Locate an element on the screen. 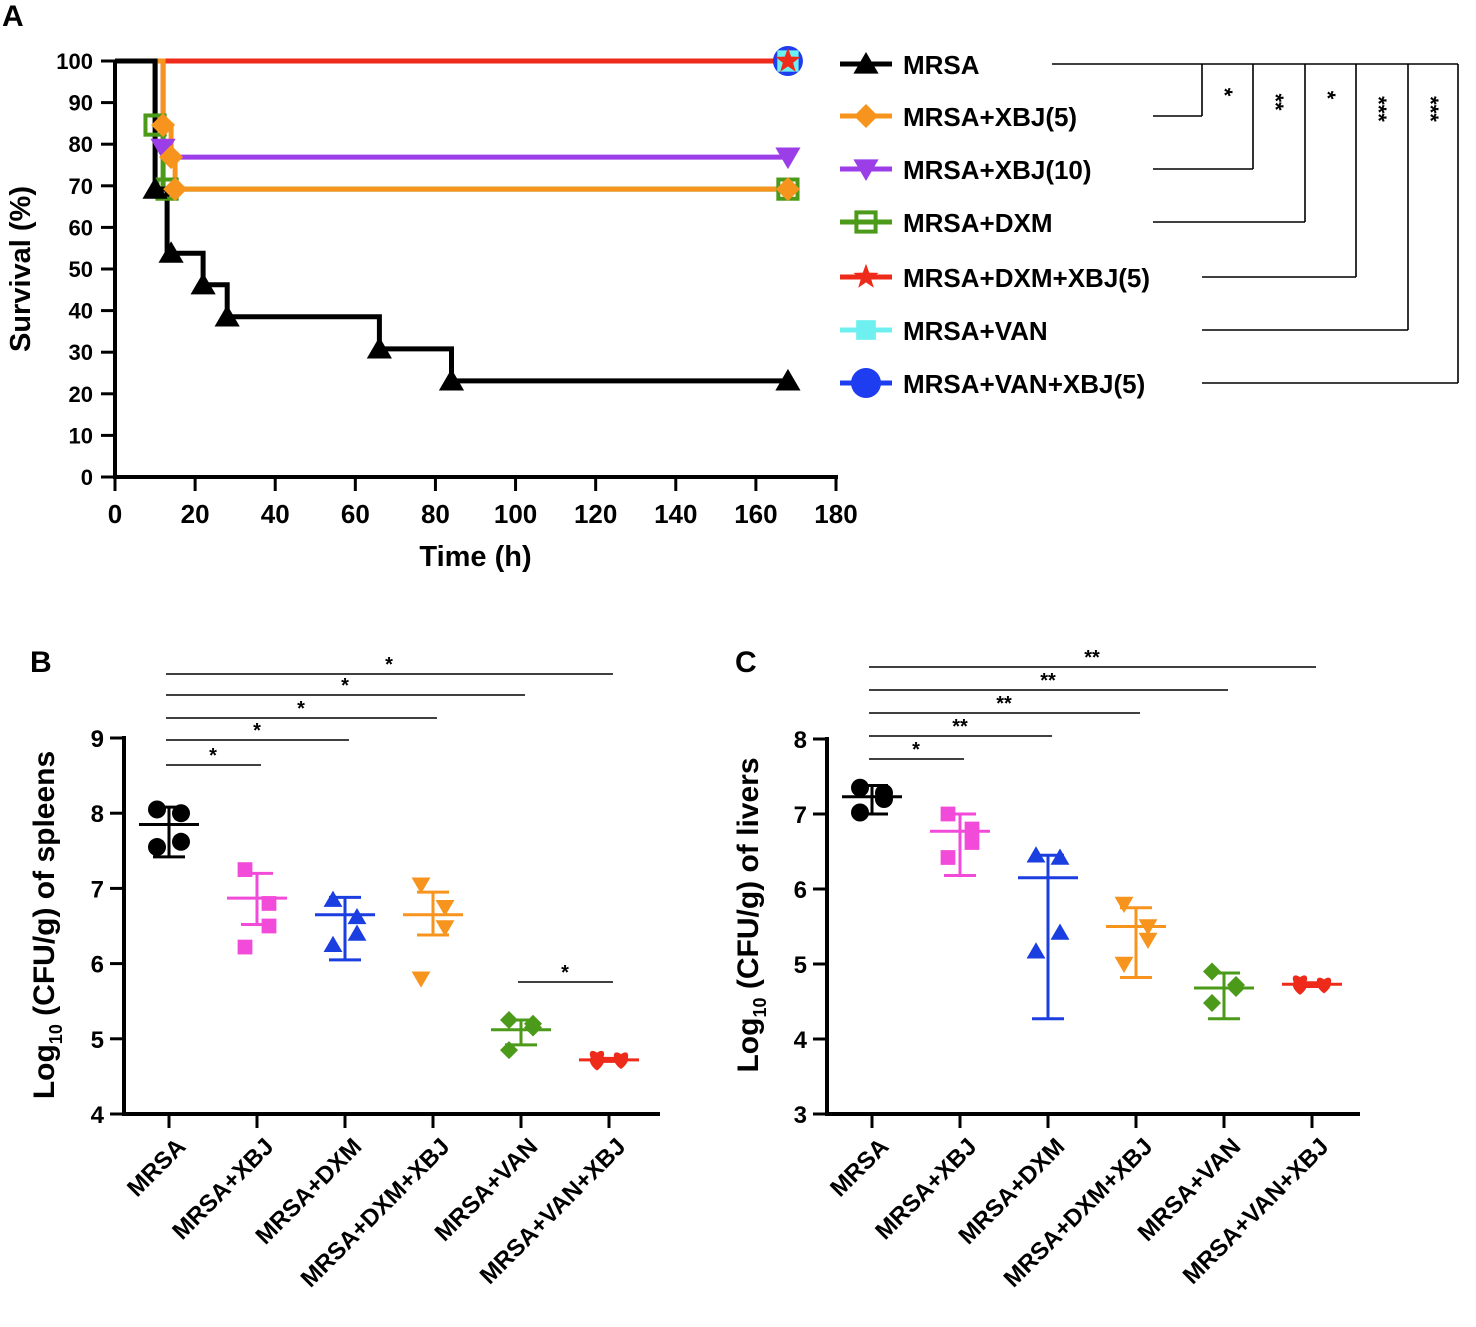  legend-label: MRSA+VAN is located at coordinates (975, 331).